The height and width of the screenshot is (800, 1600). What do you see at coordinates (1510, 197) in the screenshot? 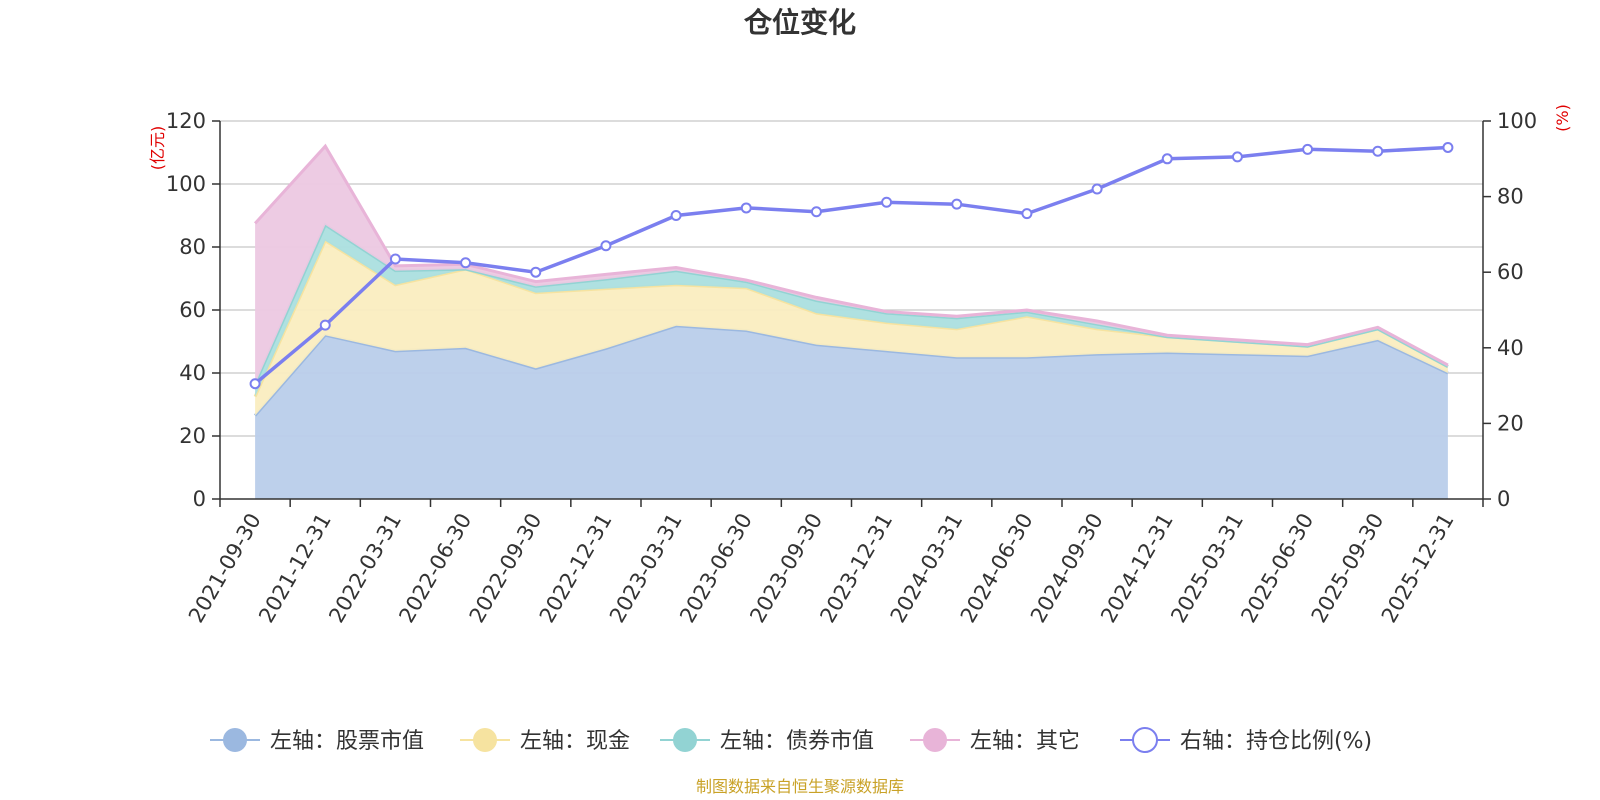
I see `right-tick-label: 80` at bounding box center [1510, 197].